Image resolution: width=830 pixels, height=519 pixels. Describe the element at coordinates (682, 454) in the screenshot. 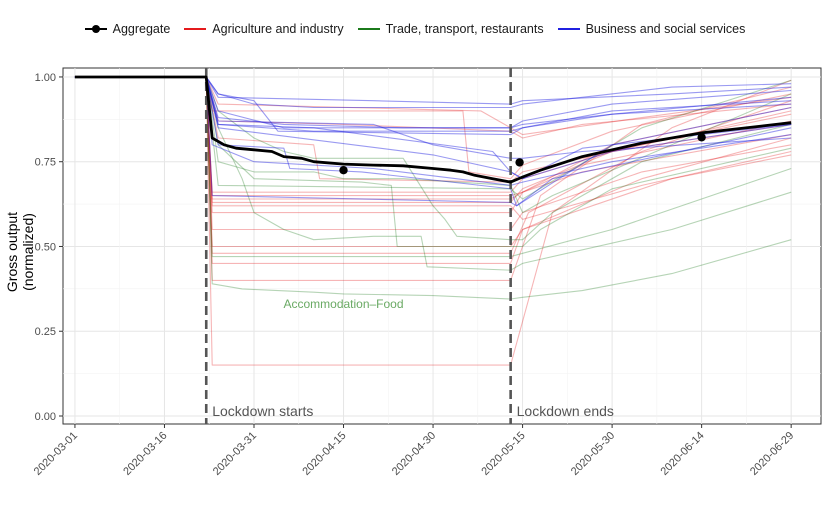

I see `x-tick-label: 2020-06-14` at that location.